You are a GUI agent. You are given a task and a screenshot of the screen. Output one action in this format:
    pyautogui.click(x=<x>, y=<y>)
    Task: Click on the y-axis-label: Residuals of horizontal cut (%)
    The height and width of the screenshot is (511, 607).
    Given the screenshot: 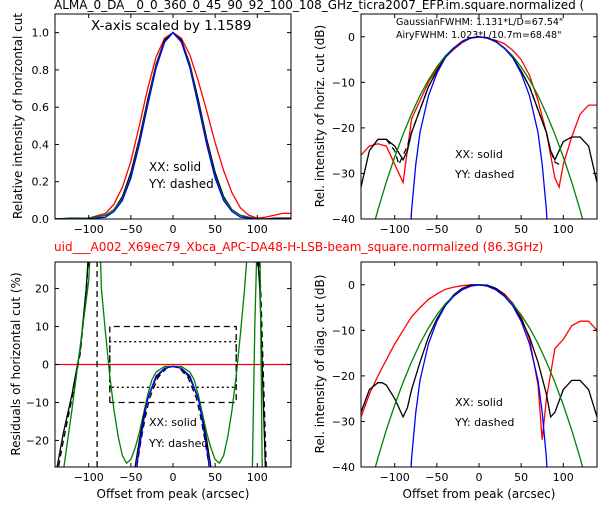 What is the action you would take?
    pyautogui.click(x=16, y=363)
    